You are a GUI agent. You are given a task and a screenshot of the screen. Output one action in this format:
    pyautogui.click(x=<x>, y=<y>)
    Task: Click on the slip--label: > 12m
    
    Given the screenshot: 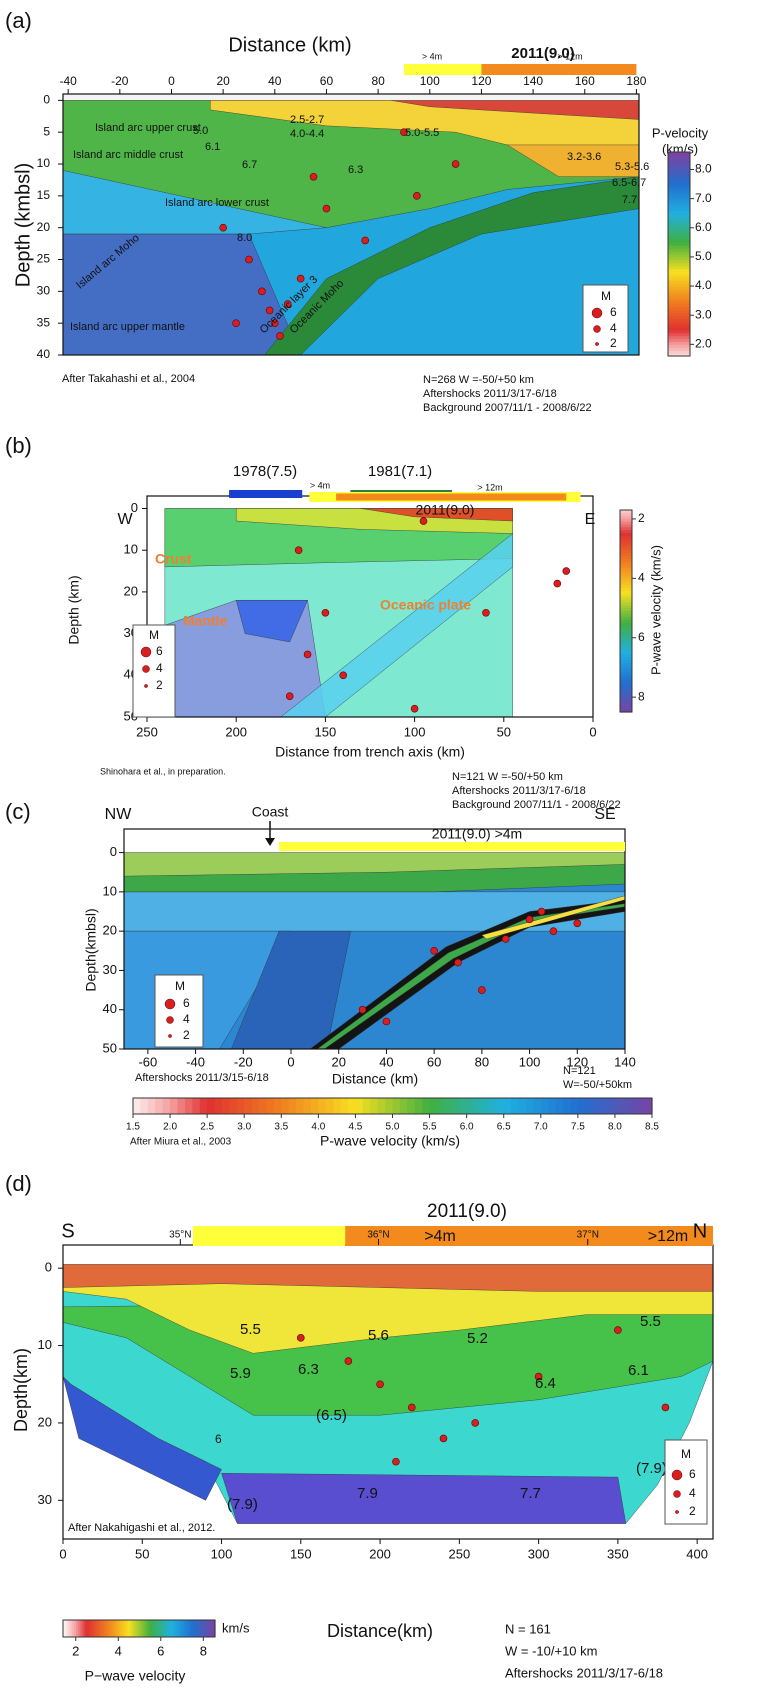 What is the action you would take?
    pyautogui.click(x=569, y=56)
    